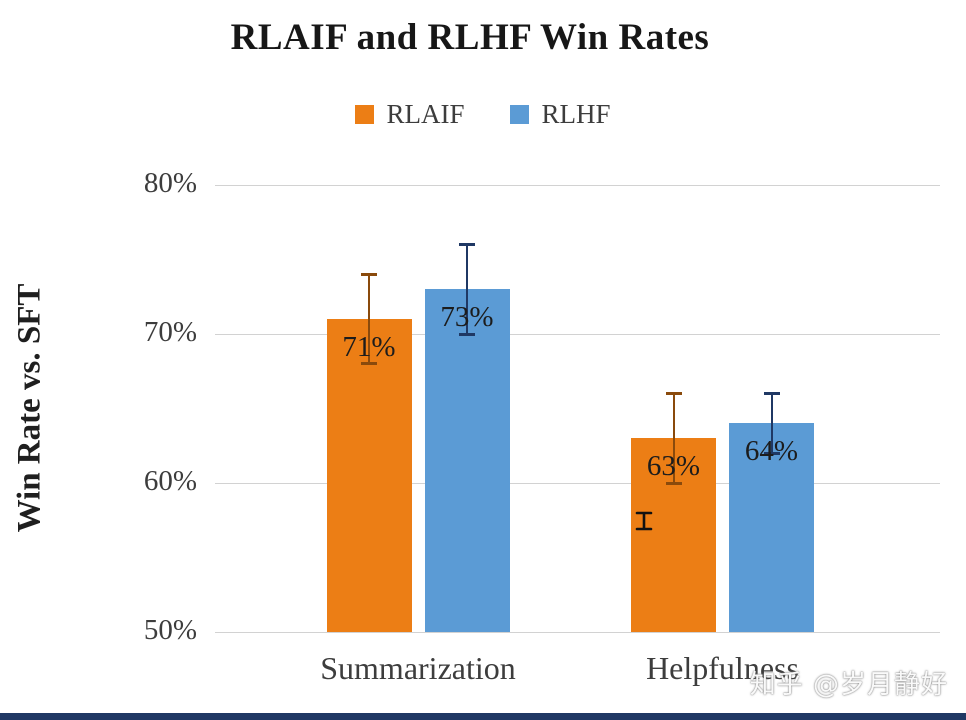 This screenshot has height=720, width=966. Describe the element at coordinates (170, 182) in the screenshot. I see `y-tick-label: 80%` at that location.